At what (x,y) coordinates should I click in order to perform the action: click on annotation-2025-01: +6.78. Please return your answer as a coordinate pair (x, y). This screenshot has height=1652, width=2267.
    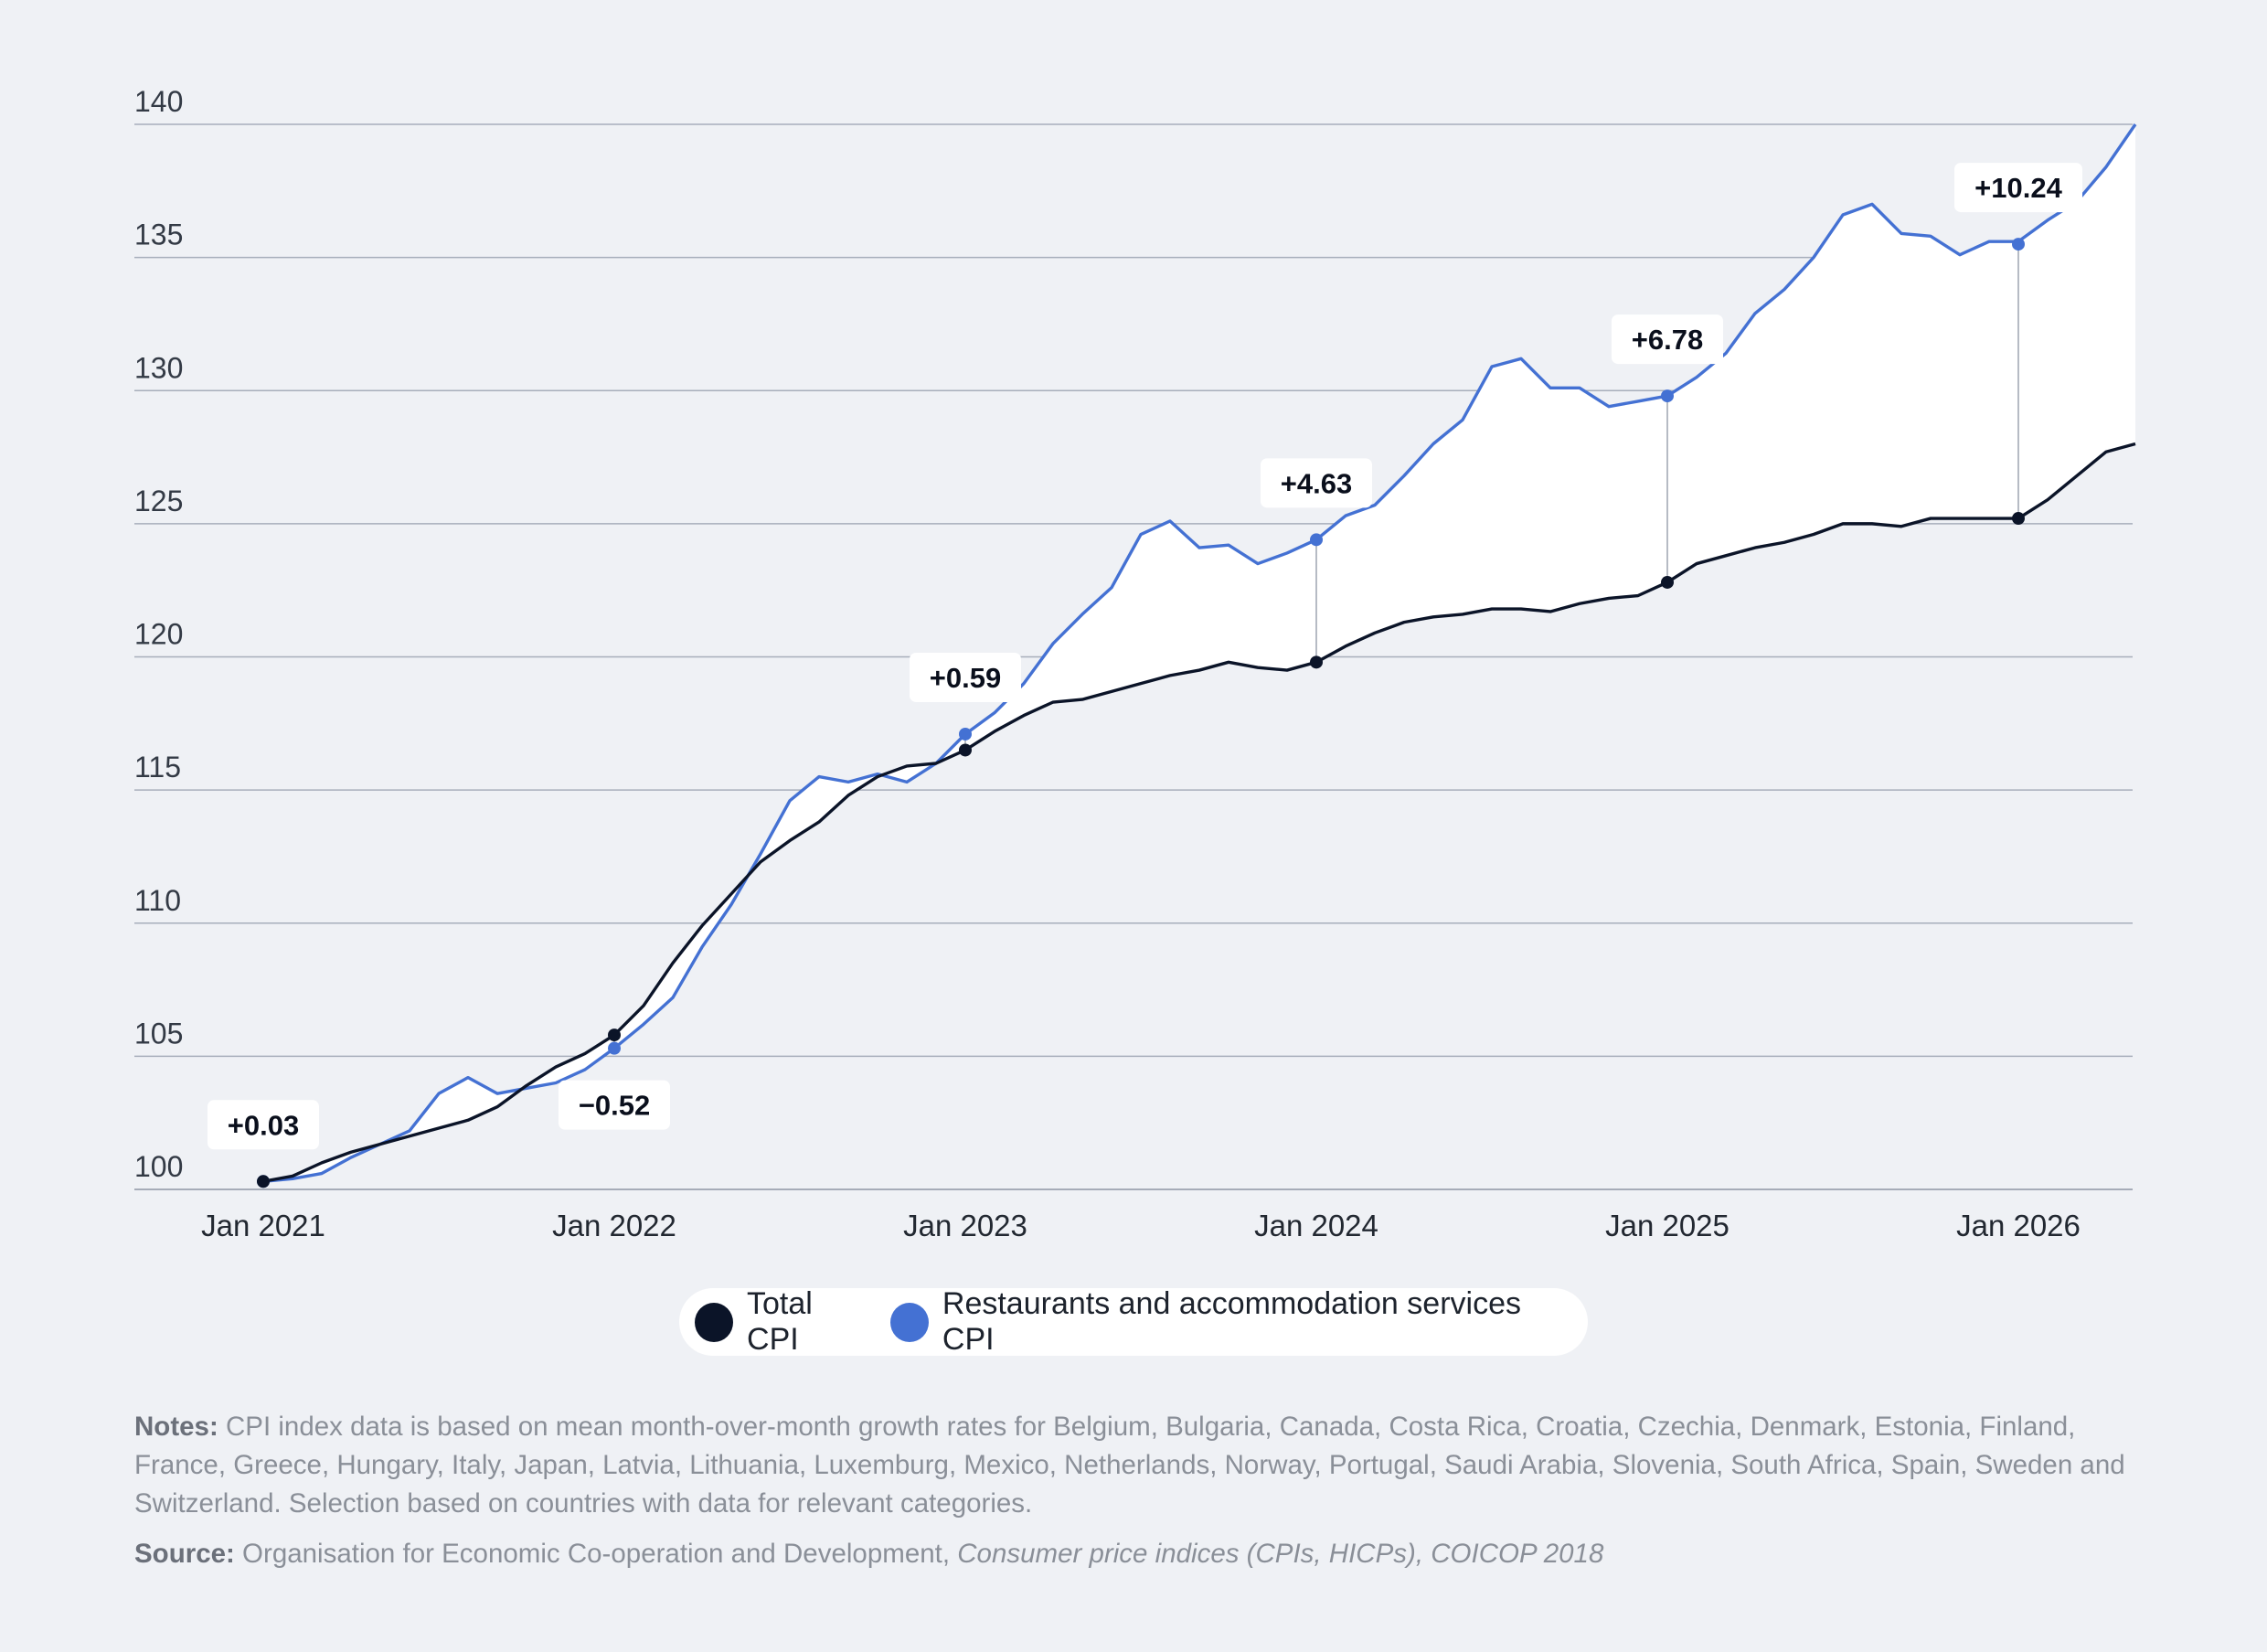
    Looking at the image, I should click on (1667, 339).